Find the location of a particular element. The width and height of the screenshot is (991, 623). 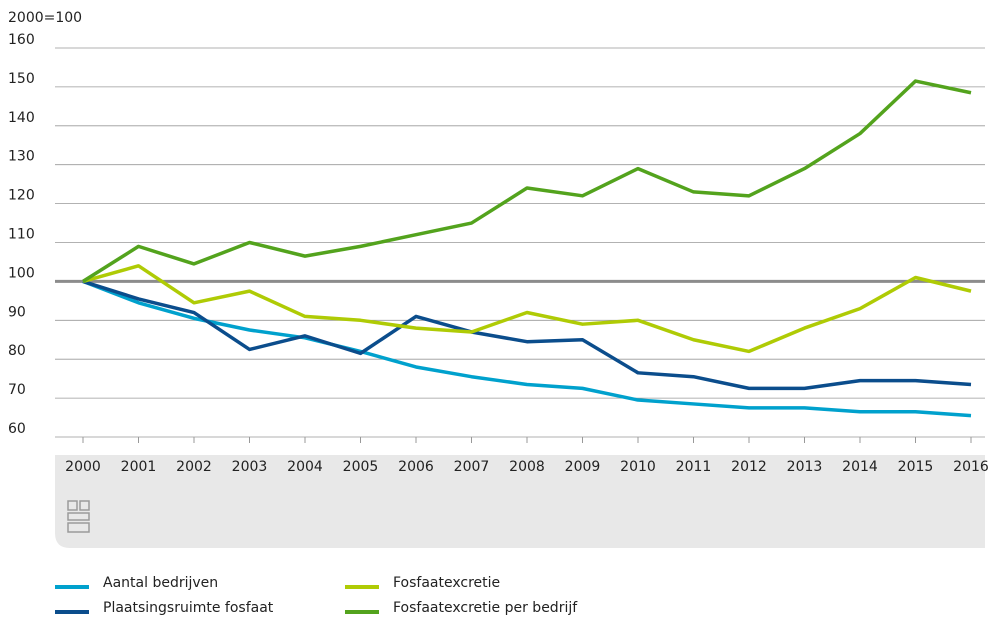

x-tick-label: 2016 is located at coordinates (971, 467).